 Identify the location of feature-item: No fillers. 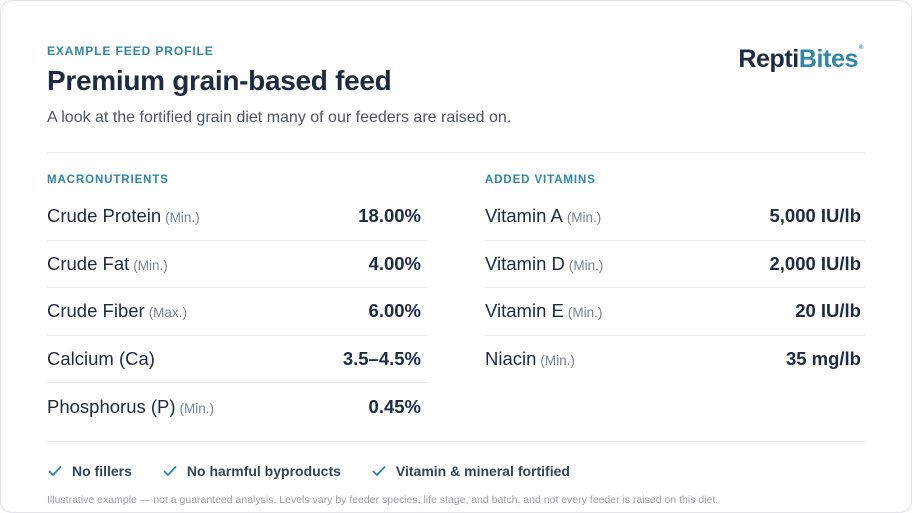
(89, 471).